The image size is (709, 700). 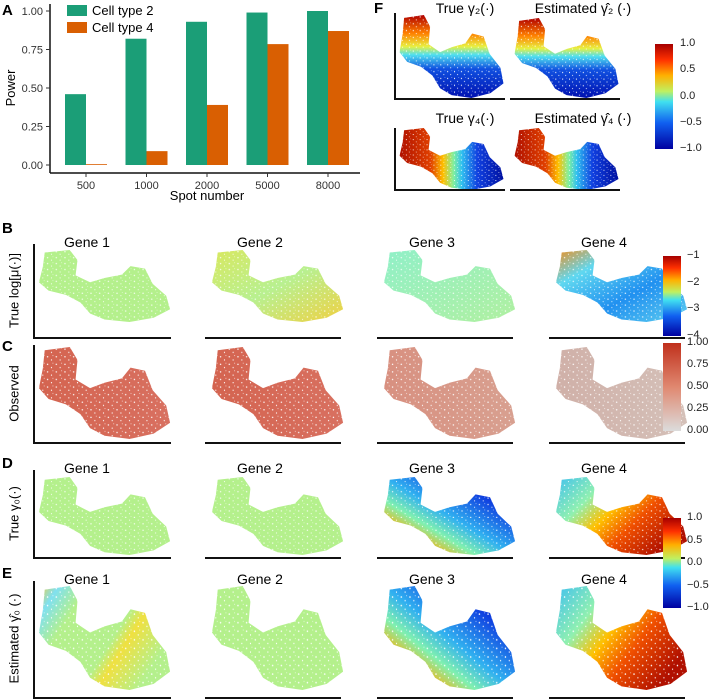 What do you see at coordinates (207, 195) in the screenshot?
I see `x-axis-label: Spot number` at bounding box center [207, 195].